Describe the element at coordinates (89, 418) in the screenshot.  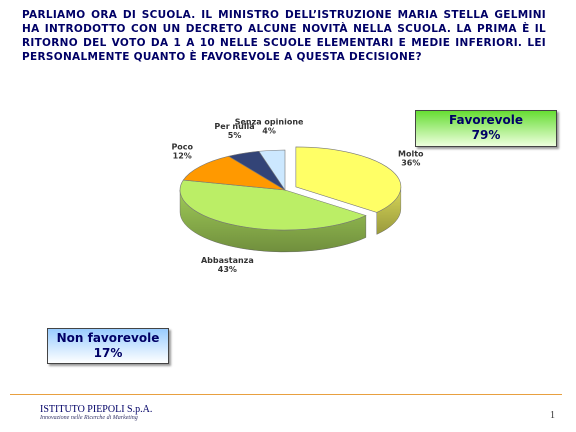
I see `company-tagline: Innovazione nelle Ricerche di Marketing` at that location.